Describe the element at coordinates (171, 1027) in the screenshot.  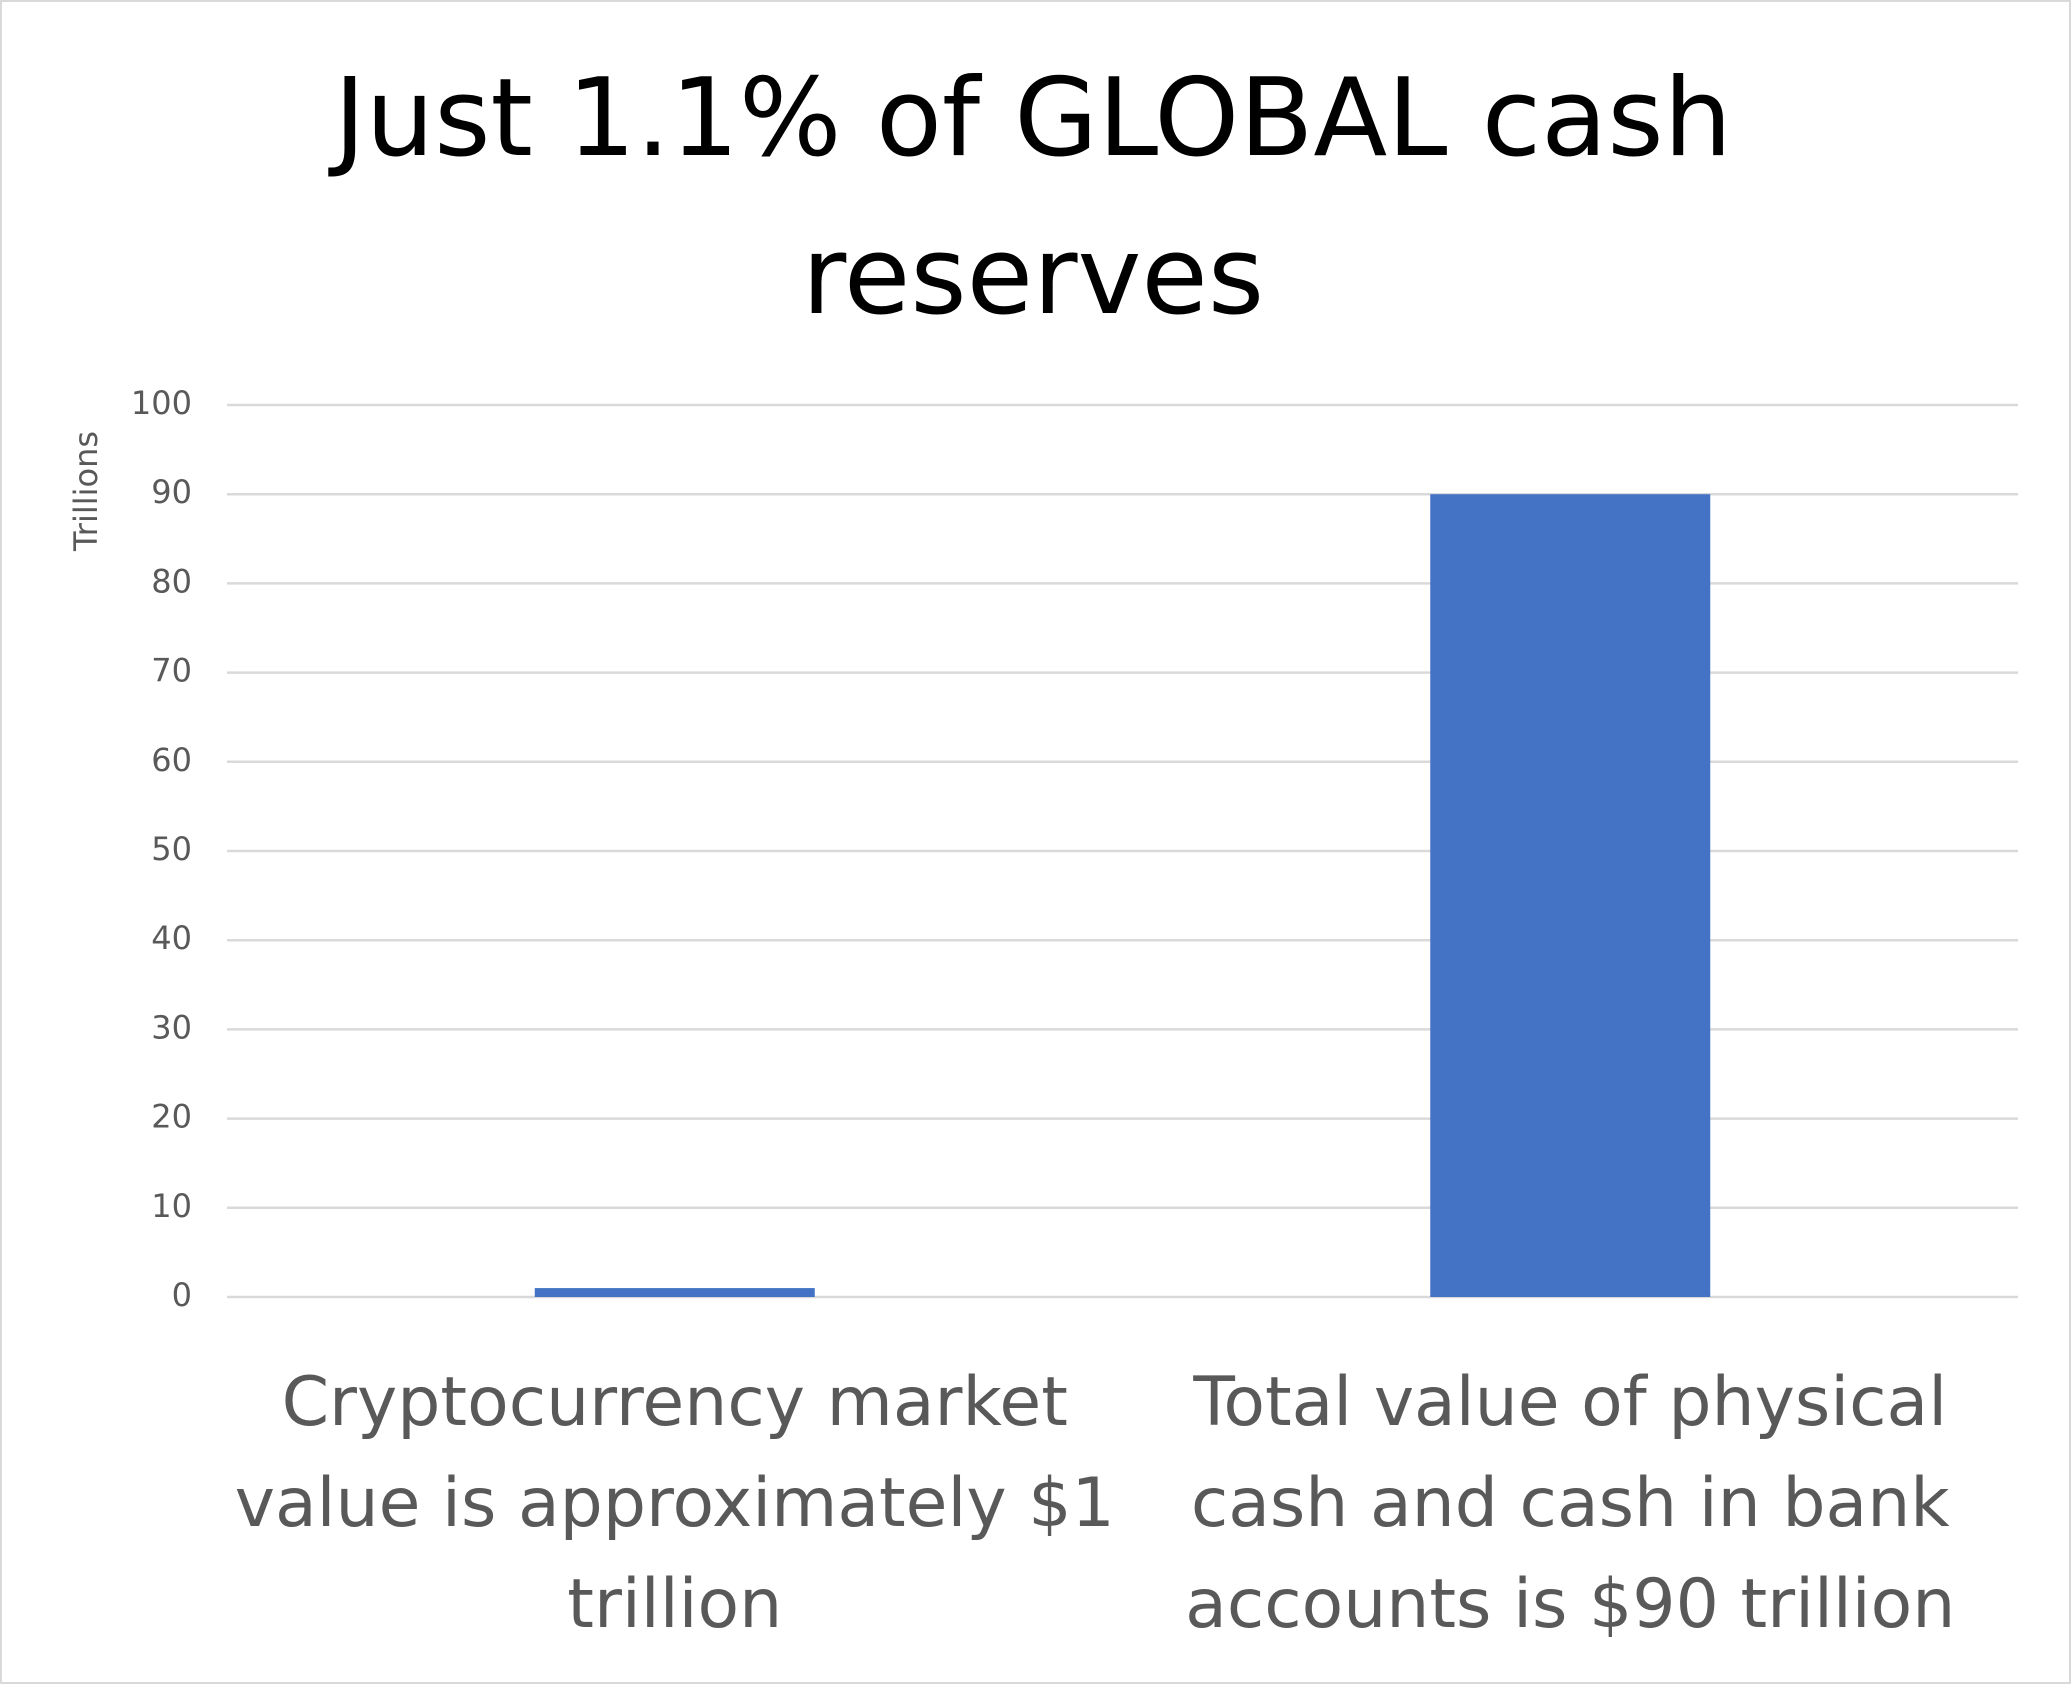
I see `y-tick-label: 30` at that location.